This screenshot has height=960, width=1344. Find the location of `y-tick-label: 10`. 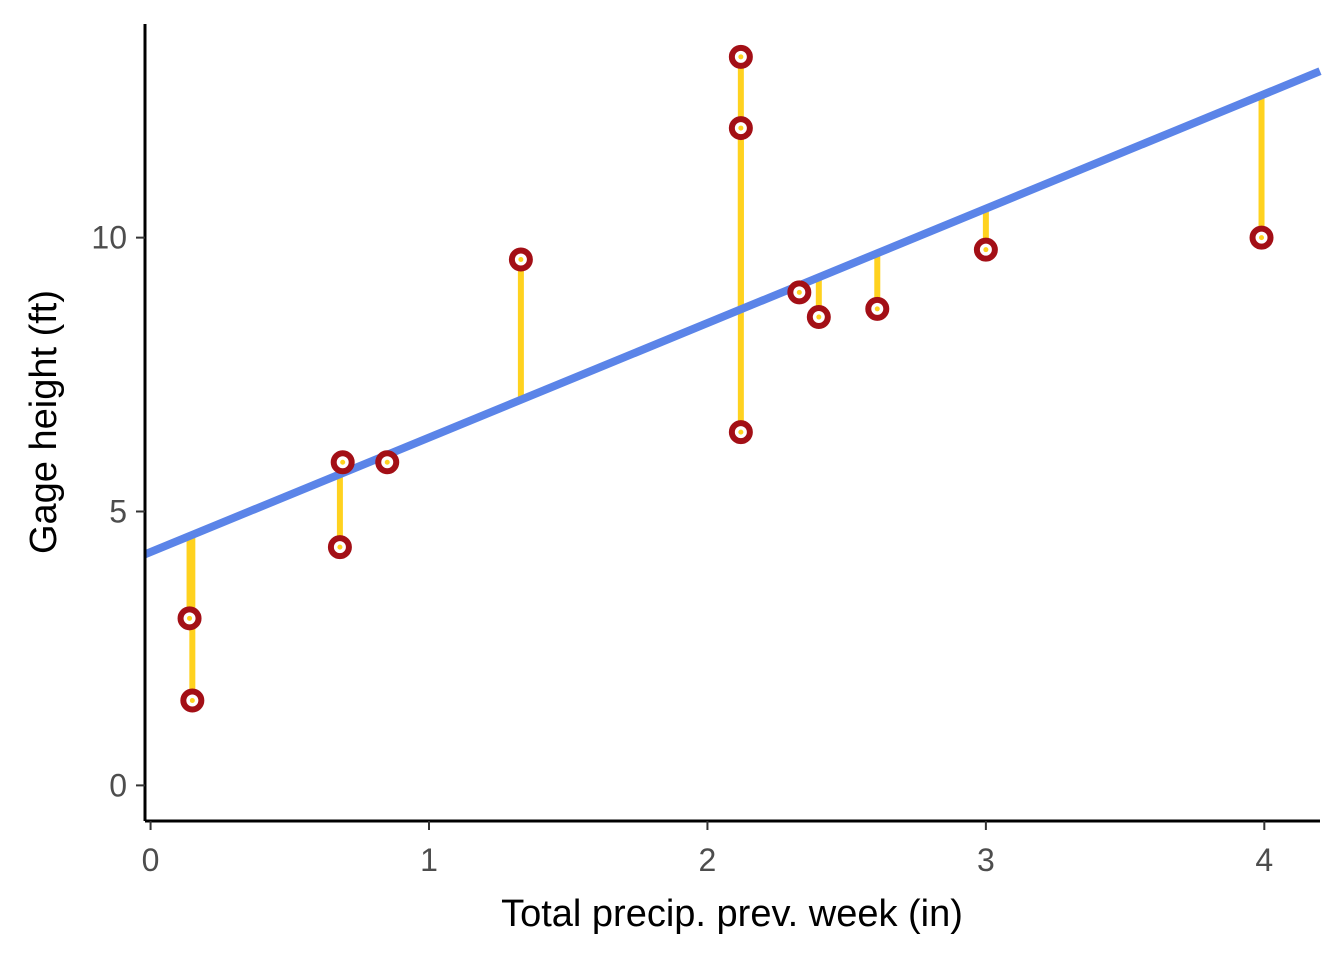

y-tick-label: 10 is located at coordinates (109, 238).